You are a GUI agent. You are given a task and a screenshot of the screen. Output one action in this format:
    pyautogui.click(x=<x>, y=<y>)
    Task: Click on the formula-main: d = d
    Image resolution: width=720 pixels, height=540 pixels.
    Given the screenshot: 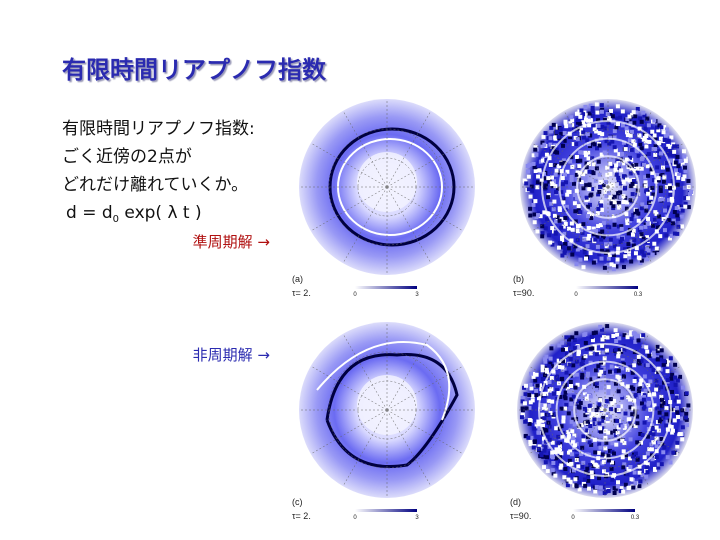 What is the action you would take?
    pyautogui.click(x=89, y=213)
    